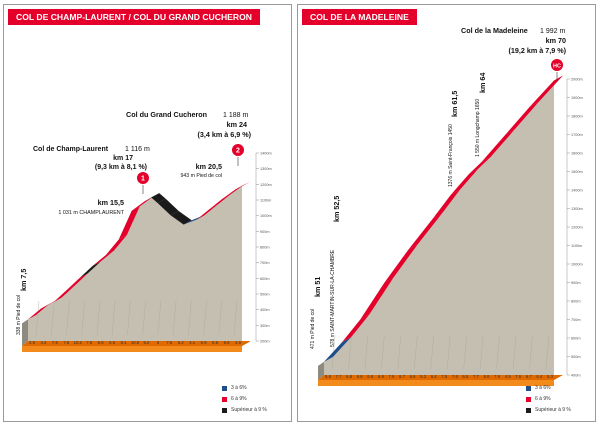 This screenshot has width=600, height=428. I want to click on summit-1-name: Col de Champ-Laurent, so click(71, 149).